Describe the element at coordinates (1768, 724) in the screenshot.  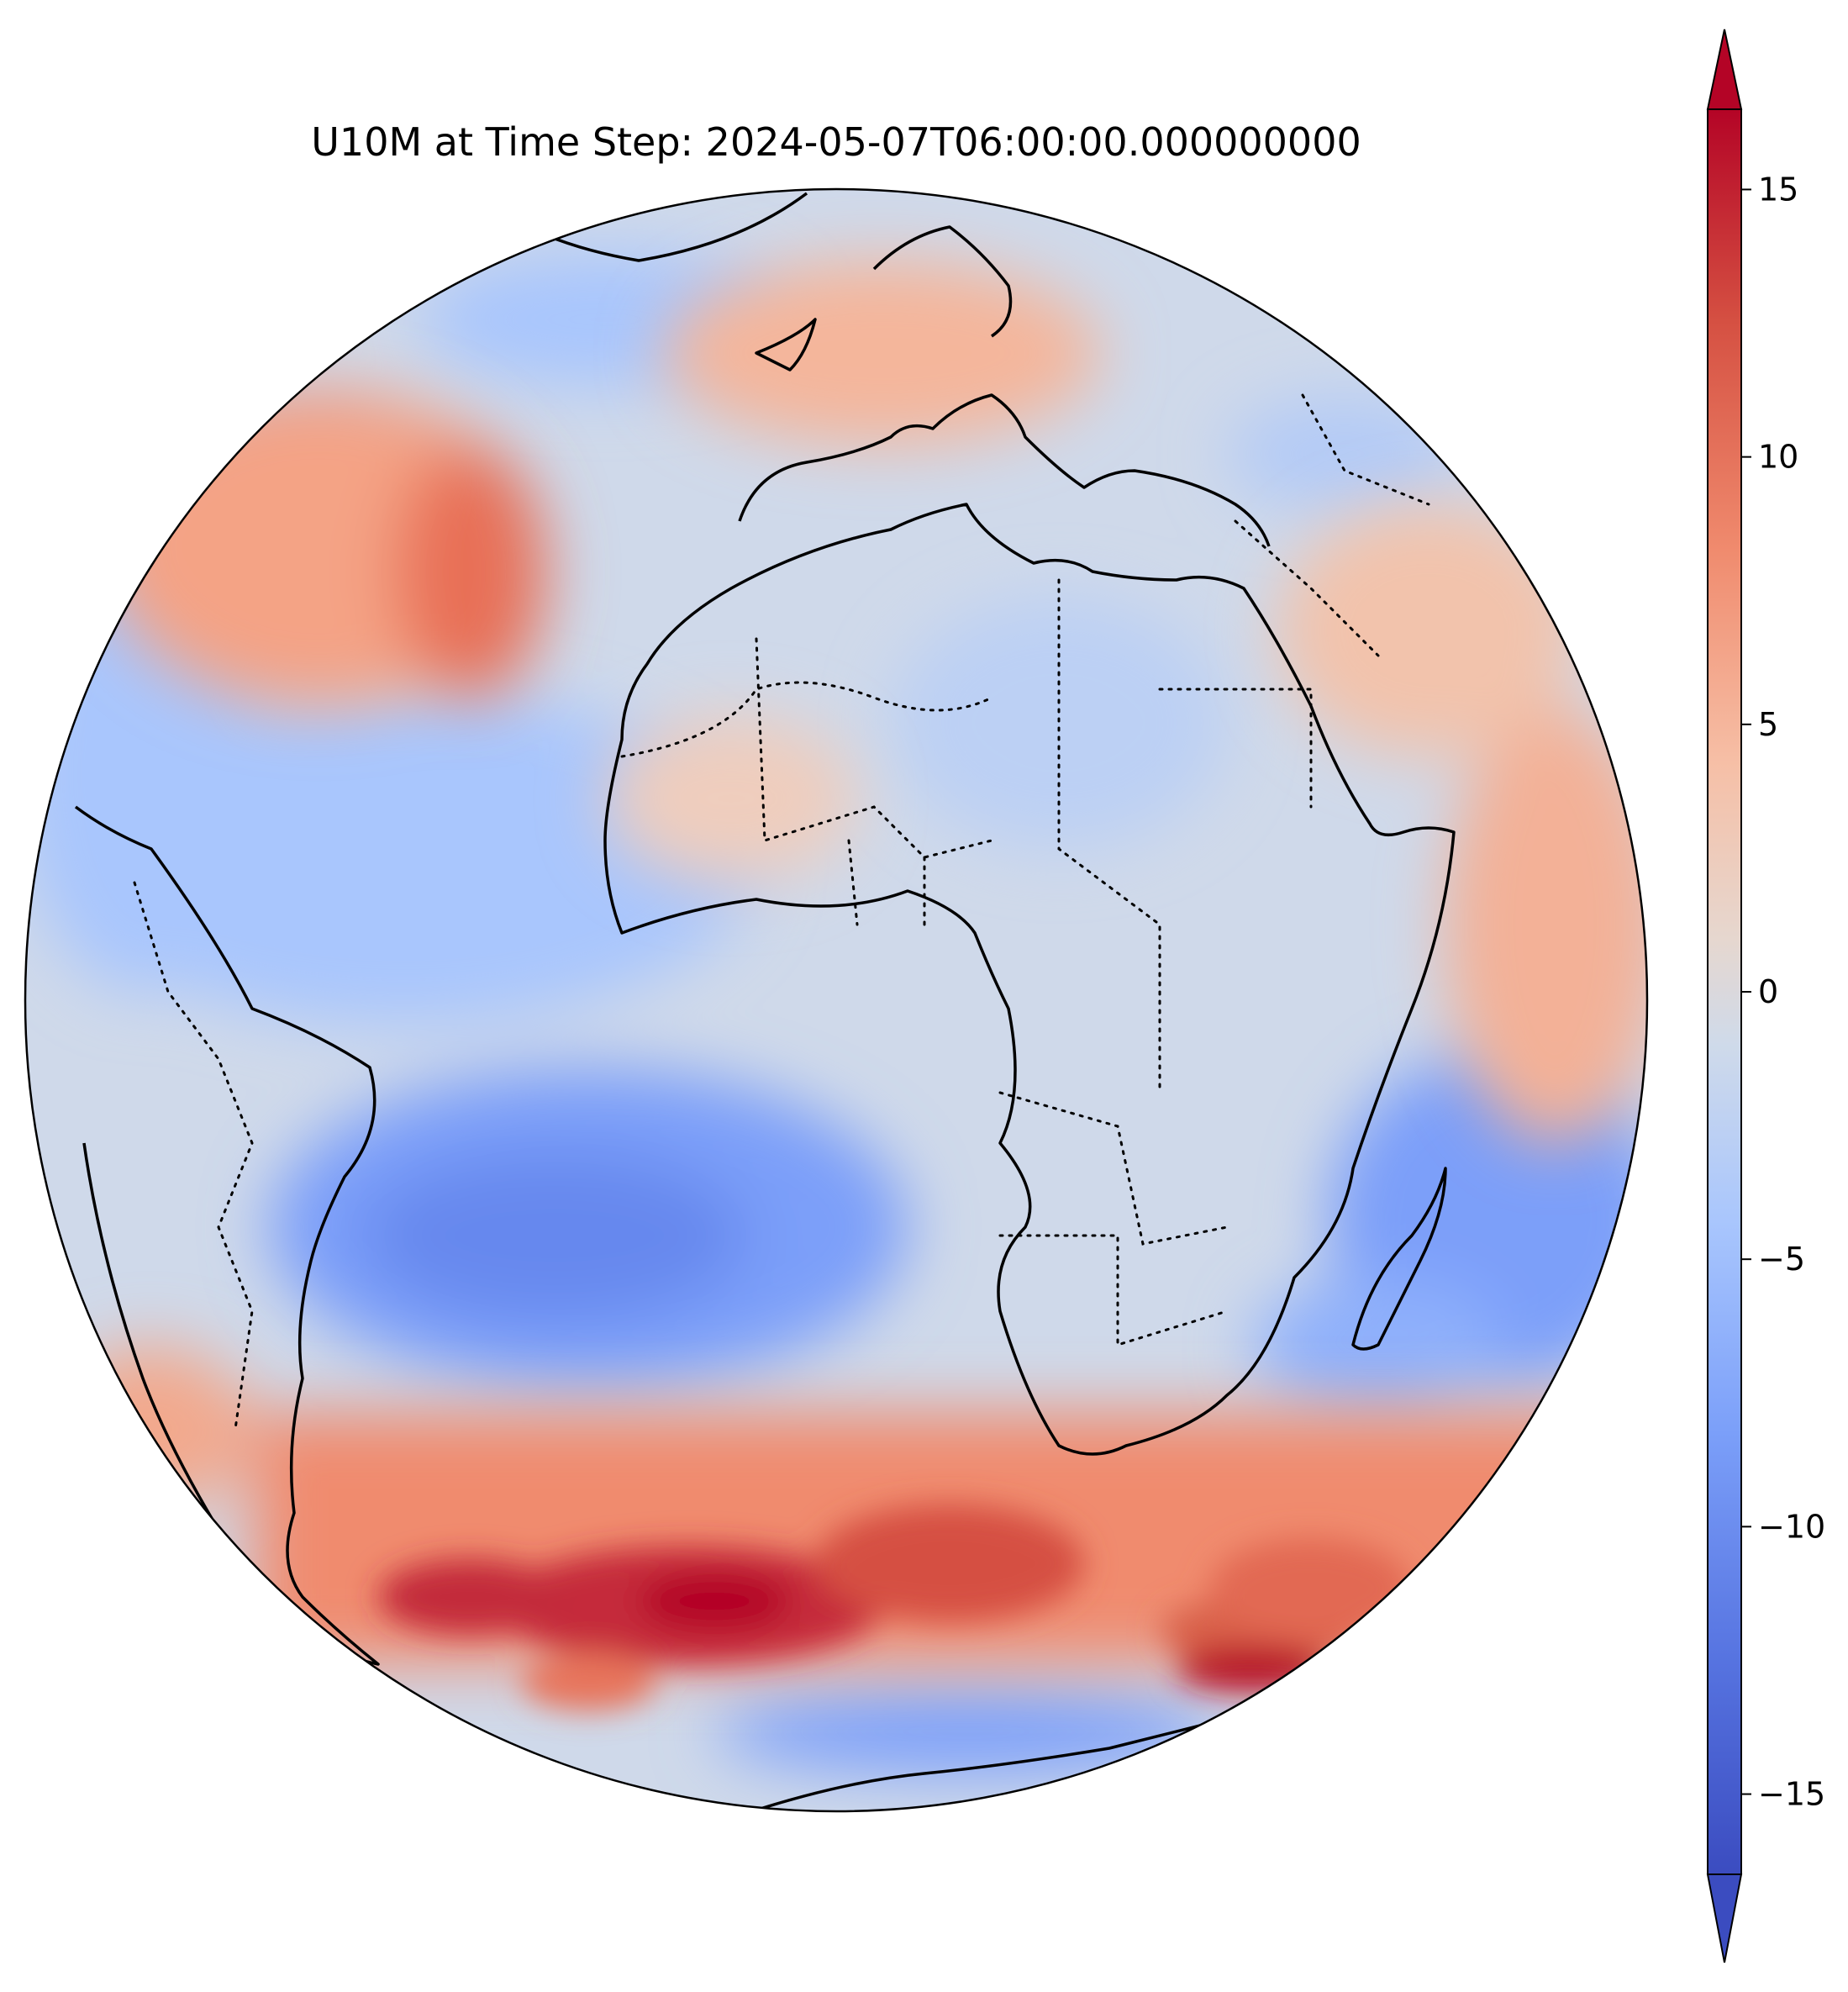
I see `colorbar-tick-label: 5` at that location.